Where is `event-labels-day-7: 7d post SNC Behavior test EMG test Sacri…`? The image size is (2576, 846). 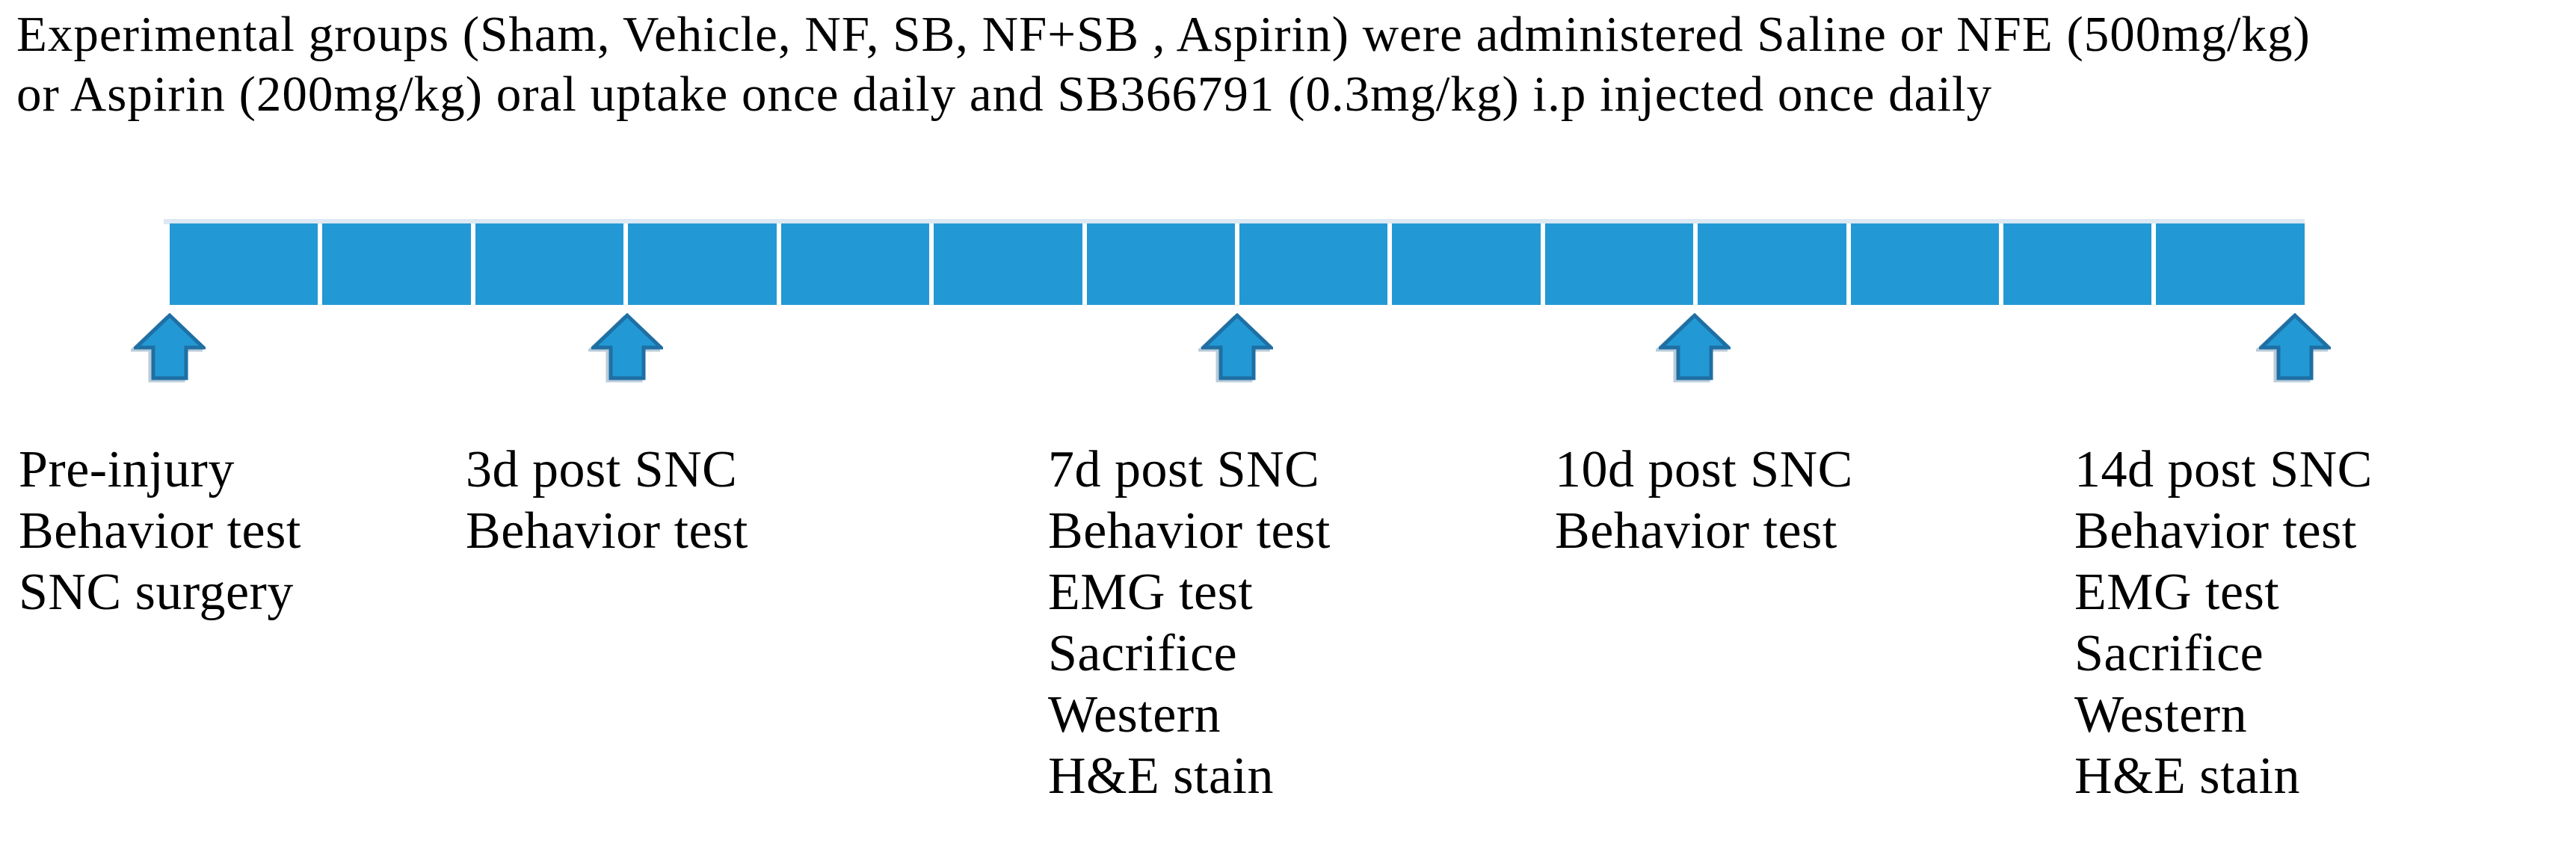 event-labels-day-7: 7d post SNC Behavior test EMG test Sacri… is located at coordinates (1189, 623).